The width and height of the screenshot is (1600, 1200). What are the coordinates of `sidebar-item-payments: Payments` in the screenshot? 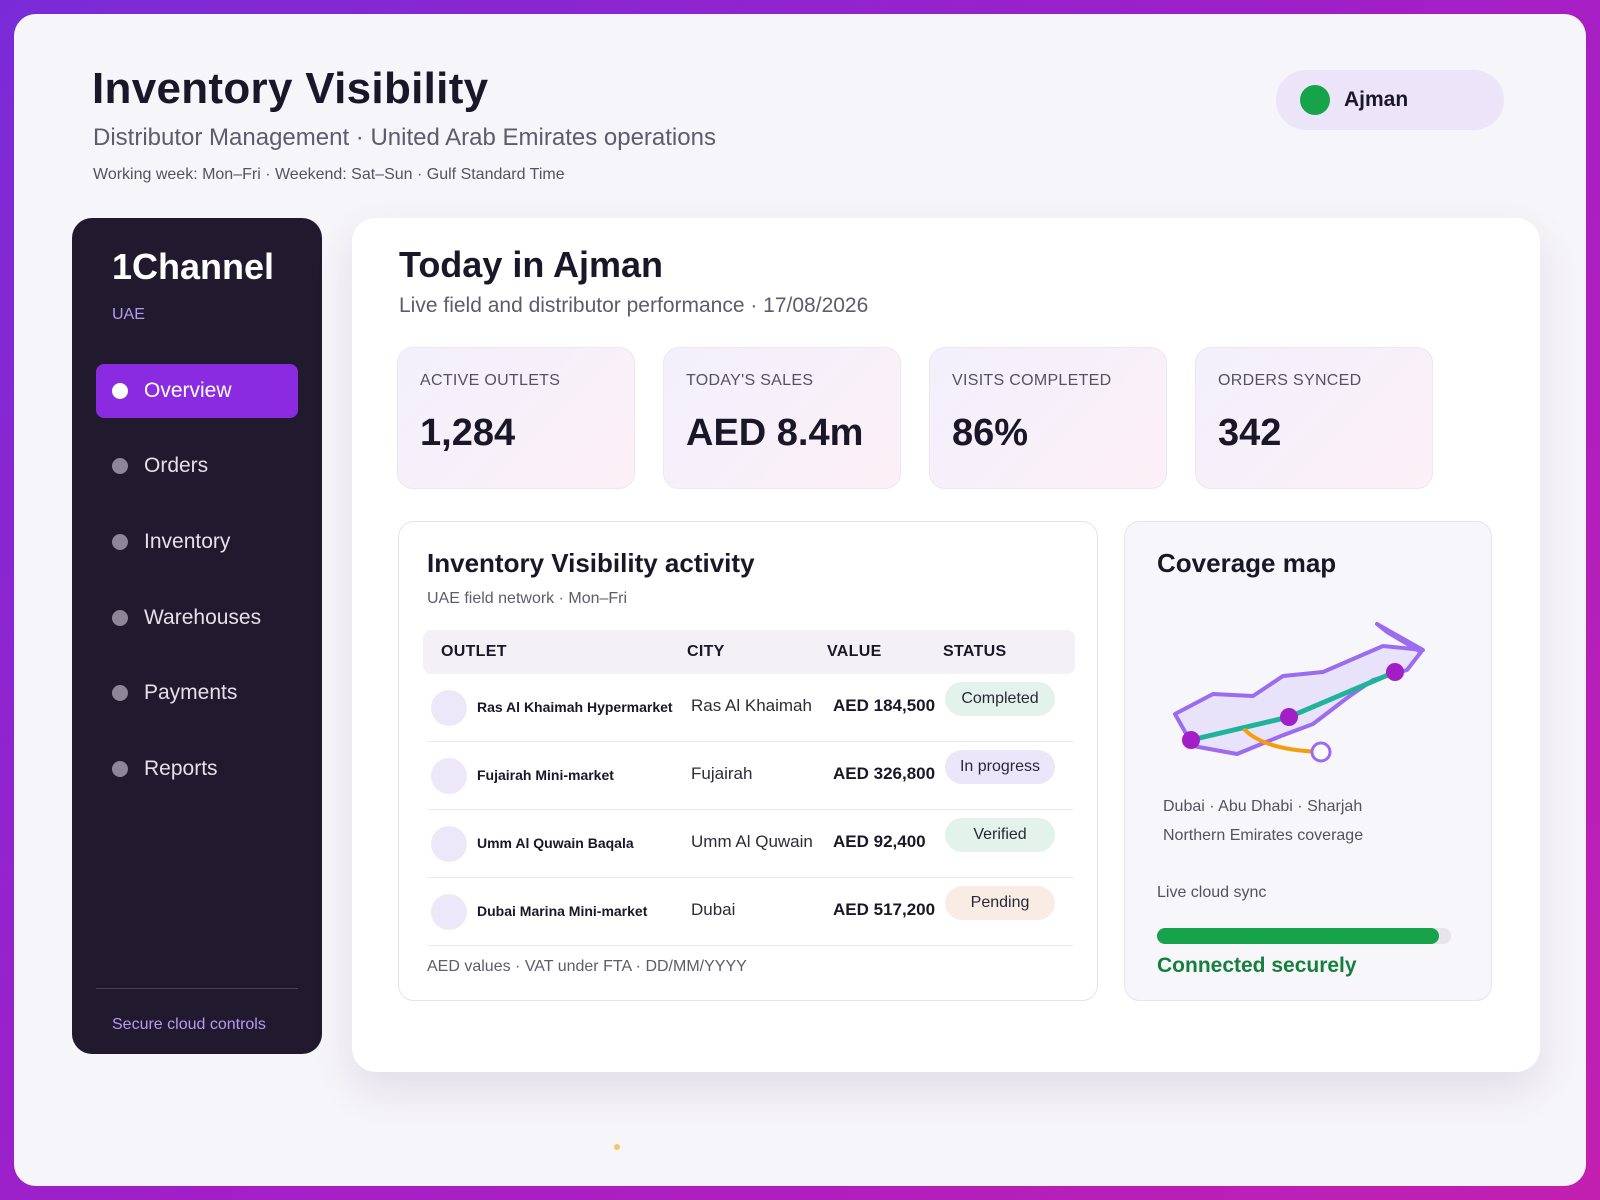 It's located at (197, 693).